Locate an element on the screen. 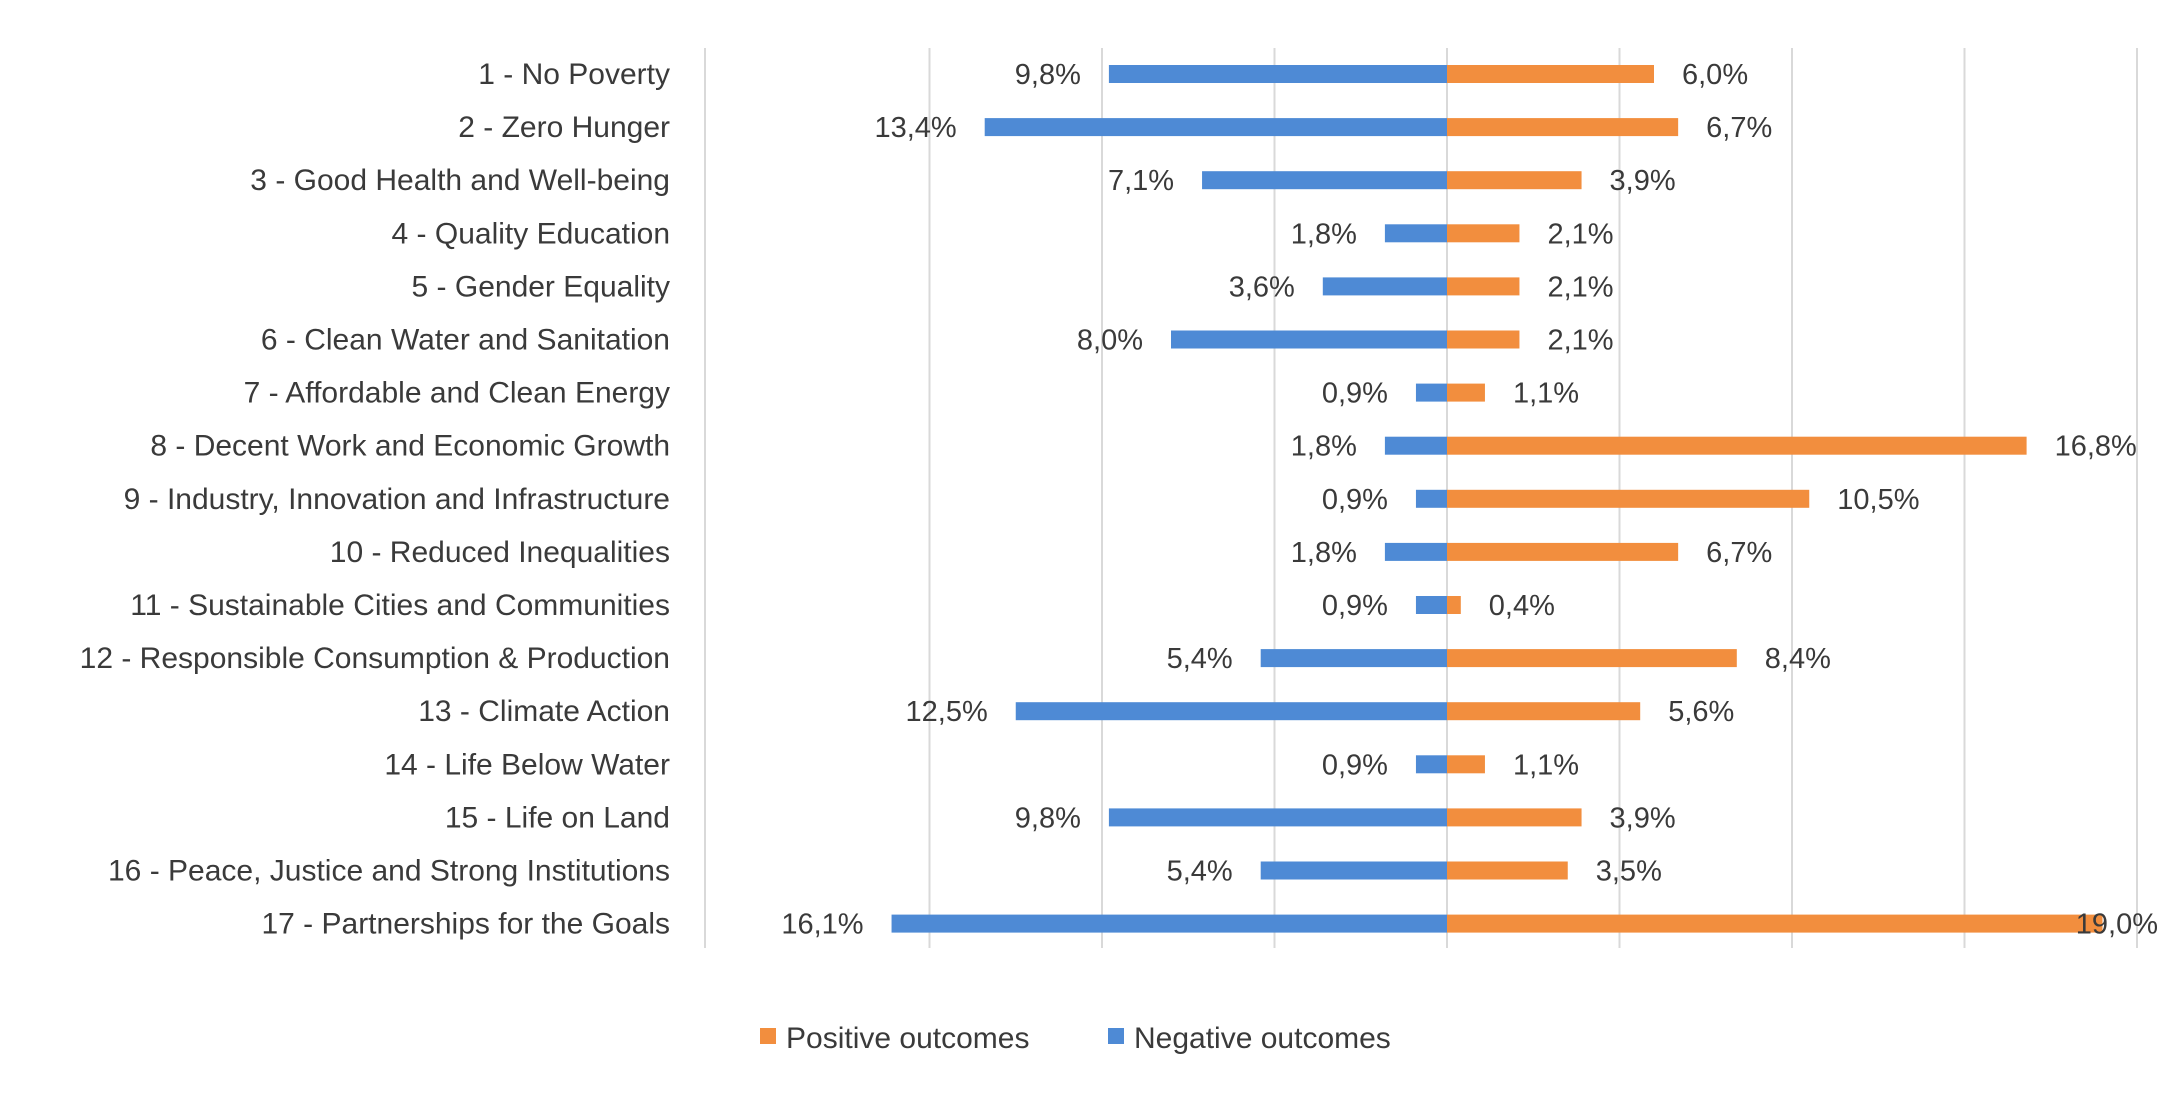  category-label: 11 - Sustainable Cities and Communities is located at coordinates (400, 605).